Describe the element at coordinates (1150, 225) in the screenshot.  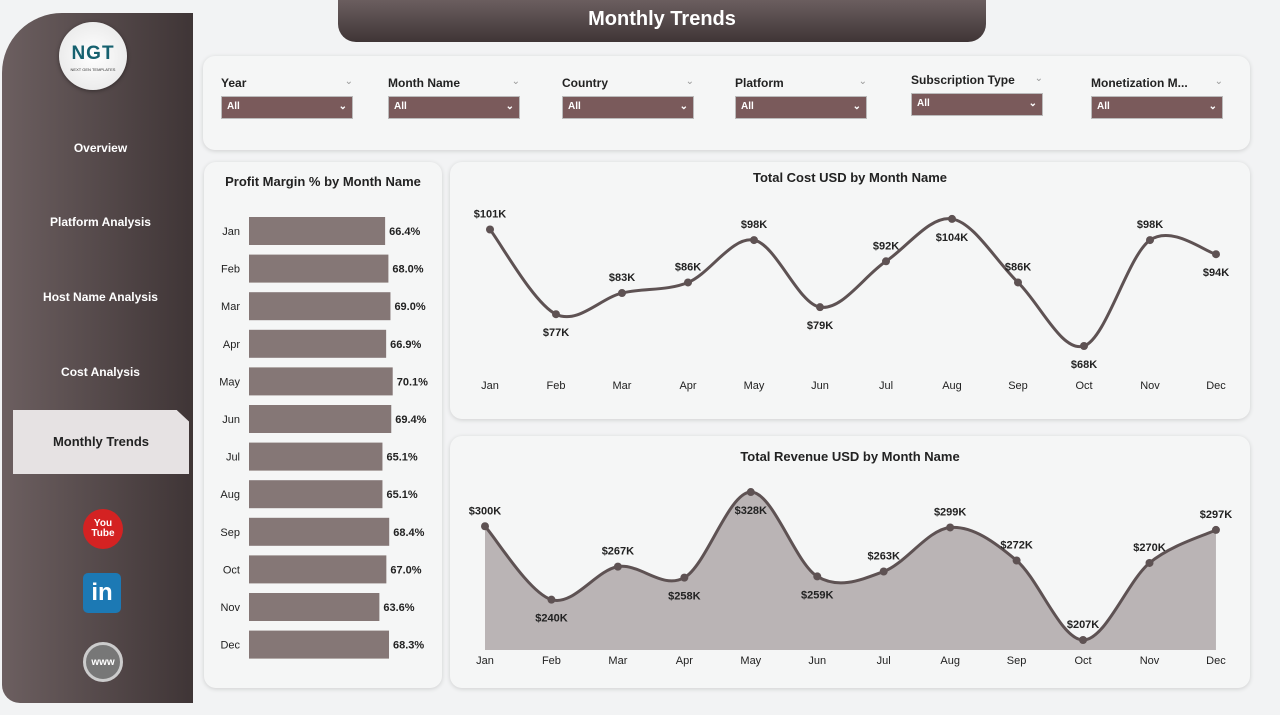
I see `data-label: $98K` at that location.